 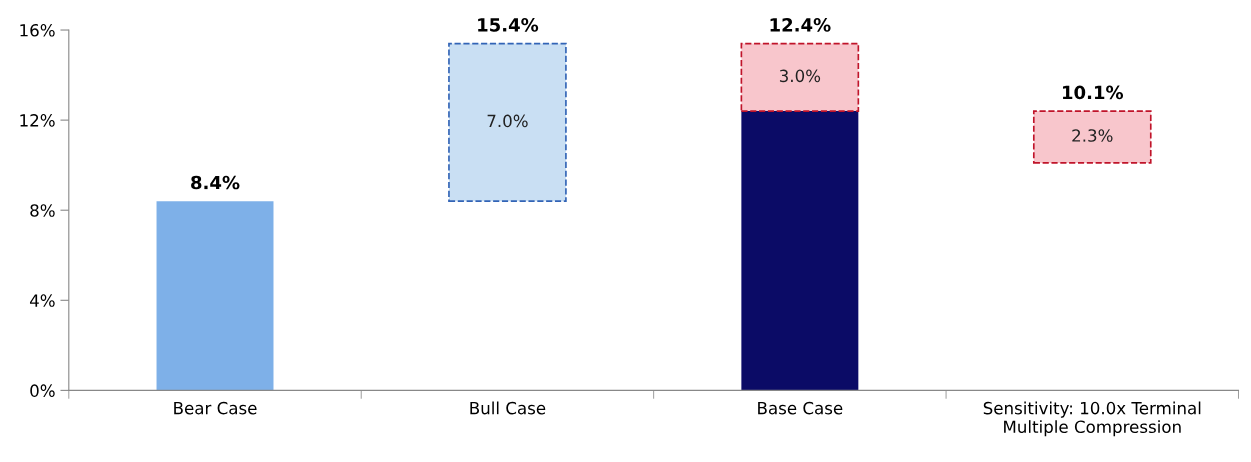 I want to click on data-label: 2.3%, so click(x=1092, y=135).